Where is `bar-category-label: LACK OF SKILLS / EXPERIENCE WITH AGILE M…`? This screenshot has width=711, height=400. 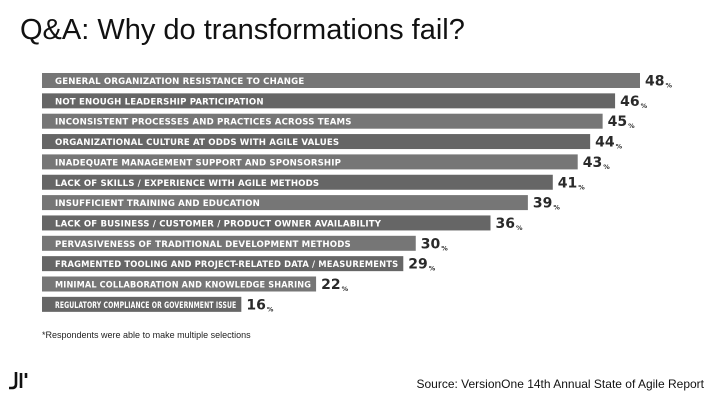 bar-category-label: LACK OF SKILLS / EXPERIENCE WITH AGILE M… is located at coordinates (187, 184).